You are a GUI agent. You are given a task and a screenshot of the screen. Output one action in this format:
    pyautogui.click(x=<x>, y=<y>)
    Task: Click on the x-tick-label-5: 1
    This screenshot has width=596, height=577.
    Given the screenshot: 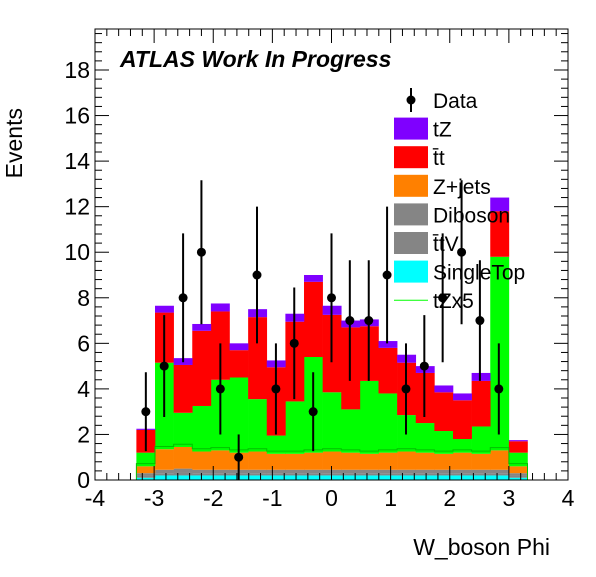 What is the action you would take?
    pyautogui.click(x=390, y=498)
    